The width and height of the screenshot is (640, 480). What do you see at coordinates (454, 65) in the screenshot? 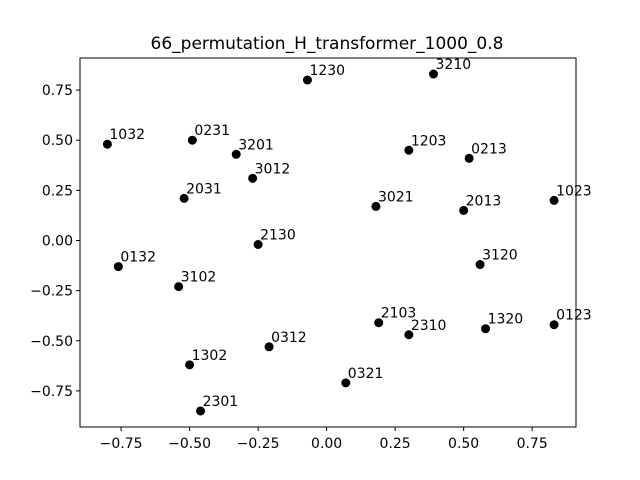
I see `data-point-label: 3210` at bounding box center [454, 65].